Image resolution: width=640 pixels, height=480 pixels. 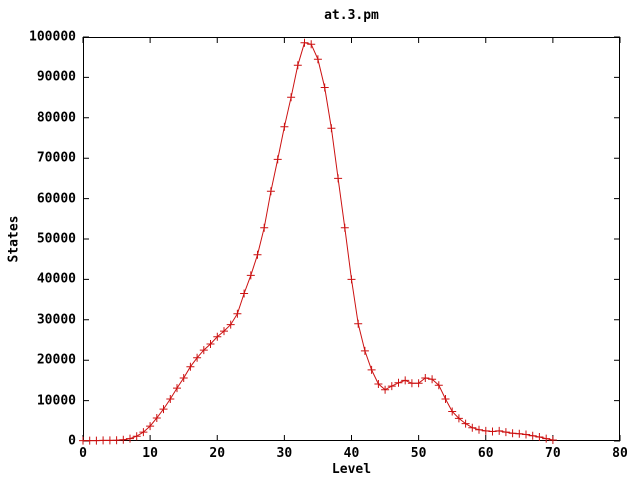 I want to click on y-tick-label: 40000, so click(x=56, y=279).